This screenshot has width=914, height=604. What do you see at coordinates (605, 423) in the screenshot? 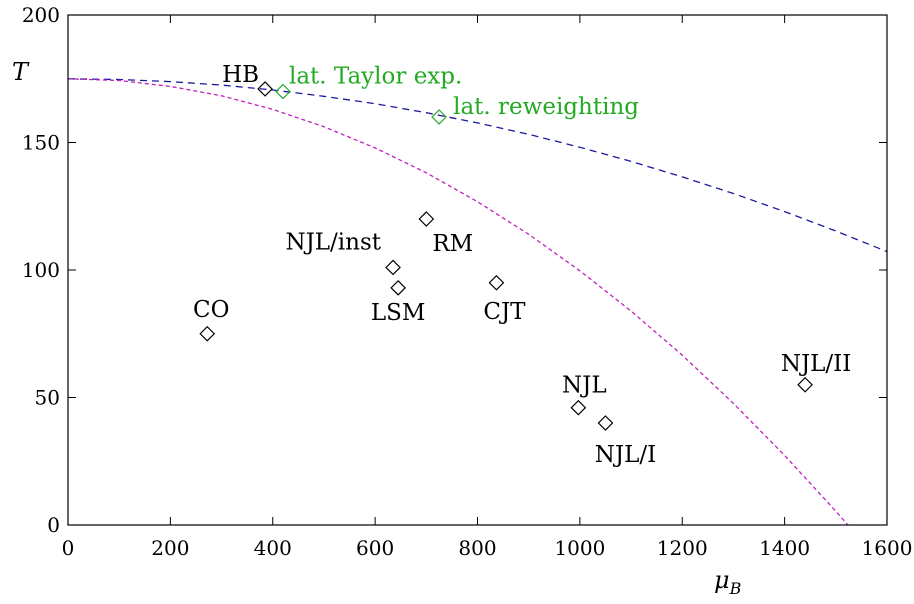
I see `marker-njl-i` at bounding box center [605, 423].